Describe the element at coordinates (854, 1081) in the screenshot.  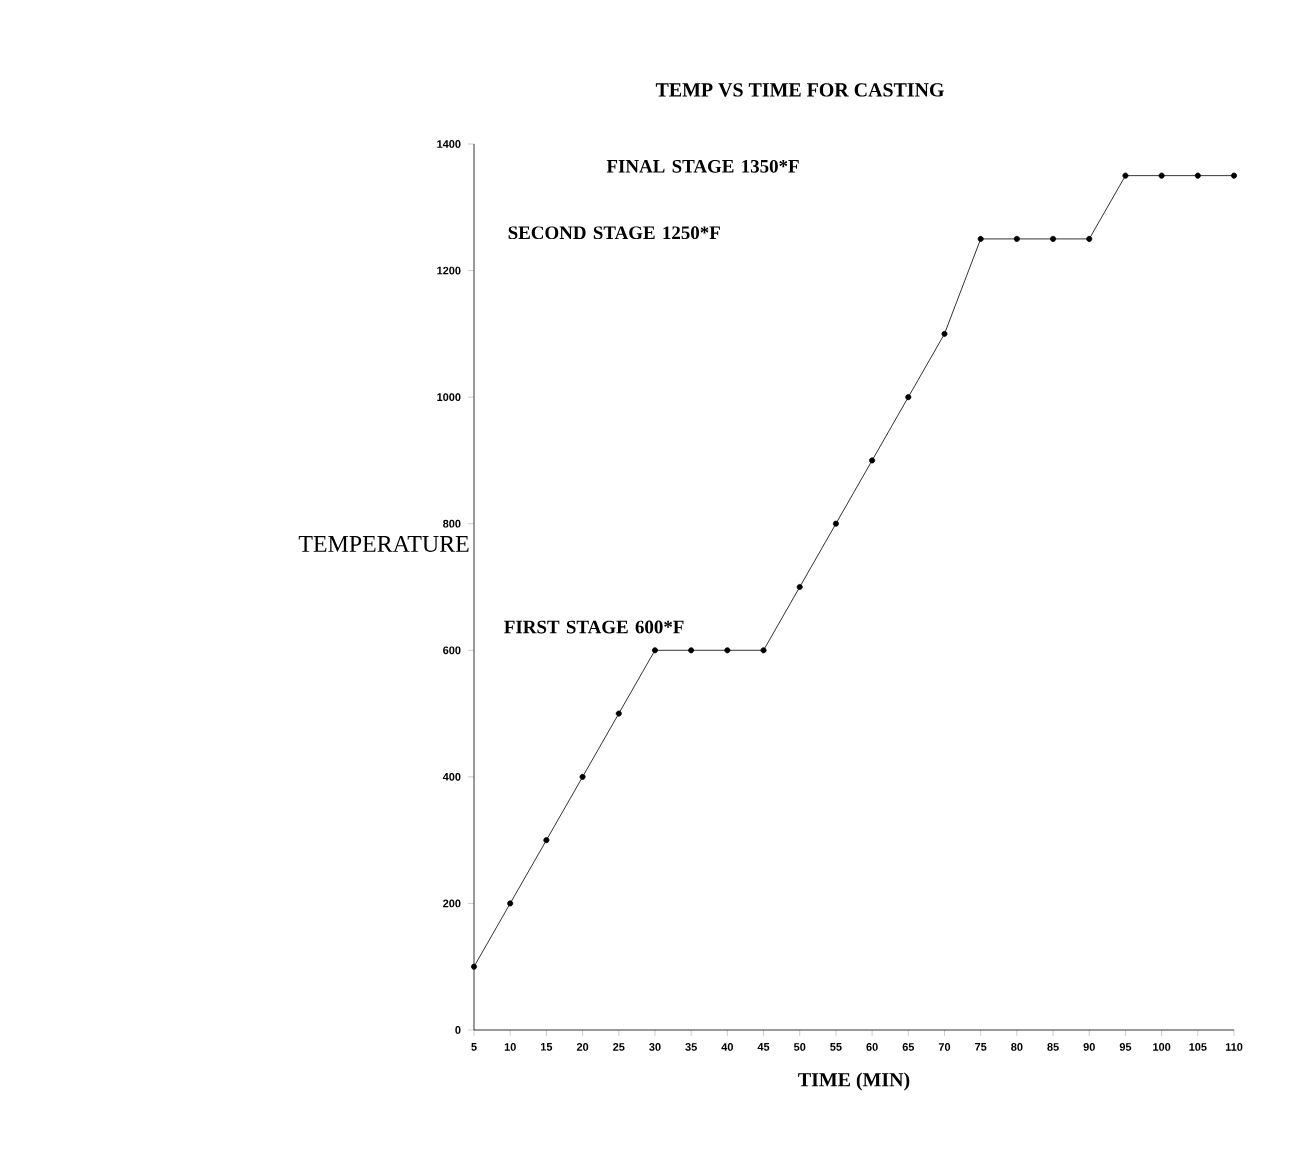
I see `x-axis-title: TIME (MIN)` at that location.